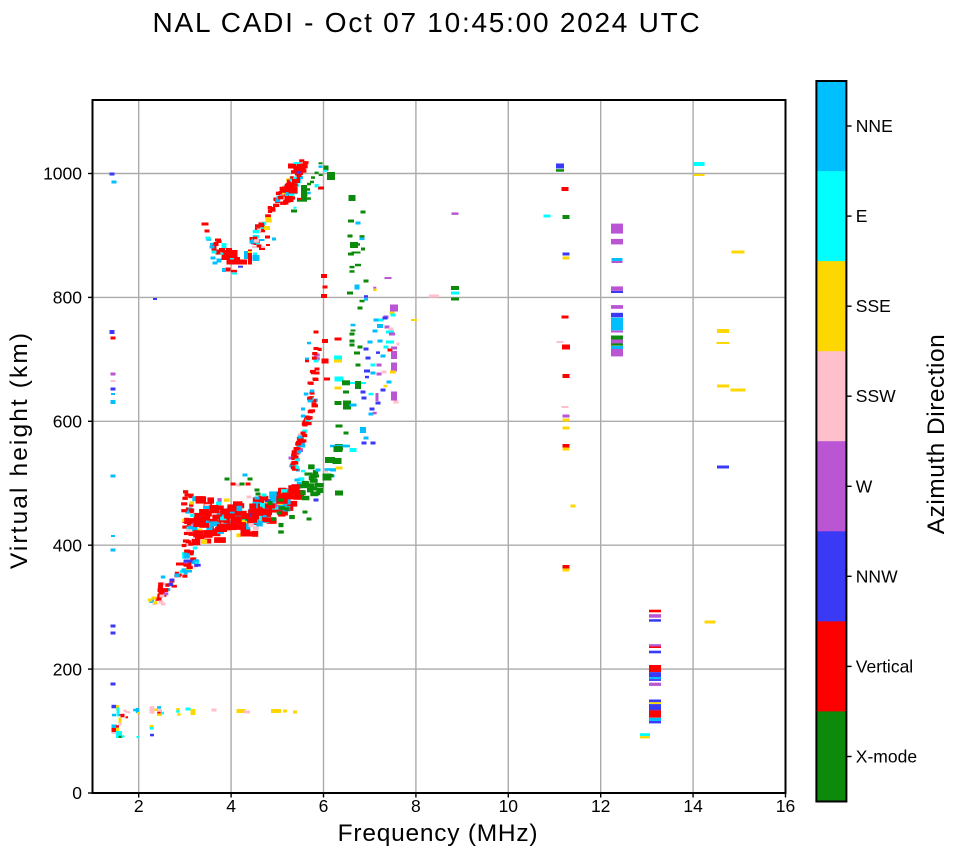 The width and height of the screenshot is (958, 857). Describe the element at coordinates (785, 806) in the screenshot. I see `svg-text: 16` at that location.